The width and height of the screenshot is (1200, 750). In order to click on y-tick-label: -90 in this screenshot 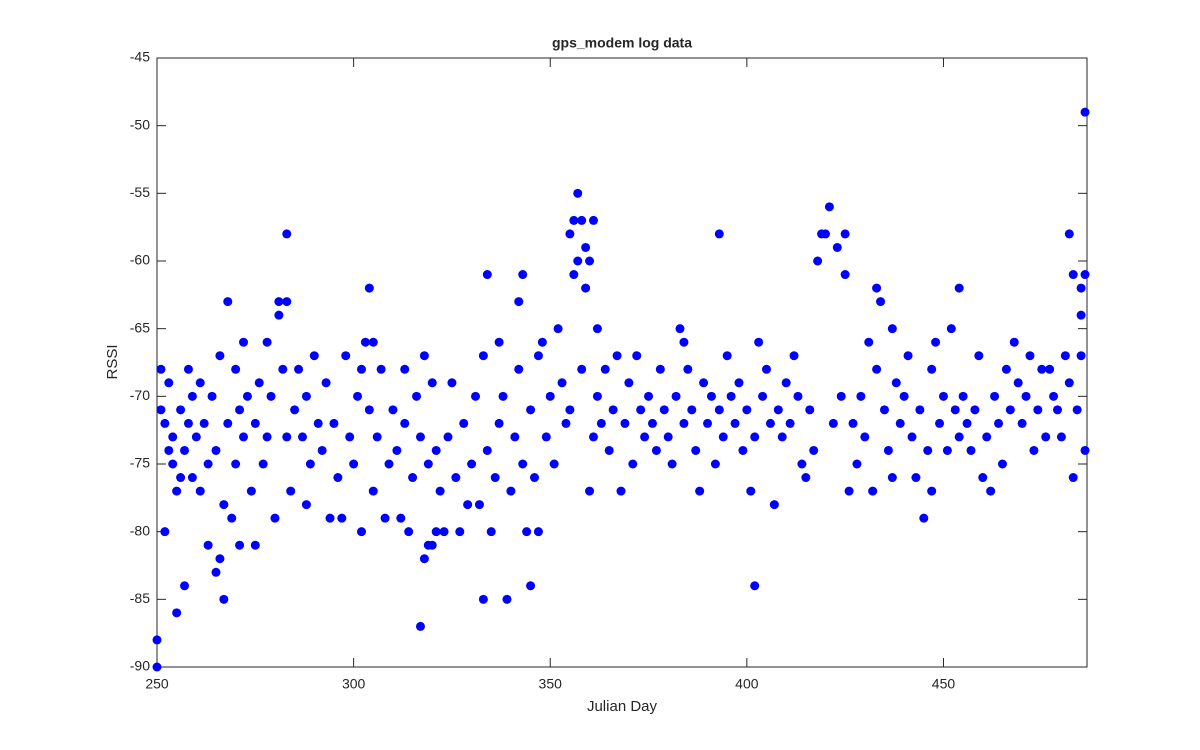, I will do `click(140, 666)`.